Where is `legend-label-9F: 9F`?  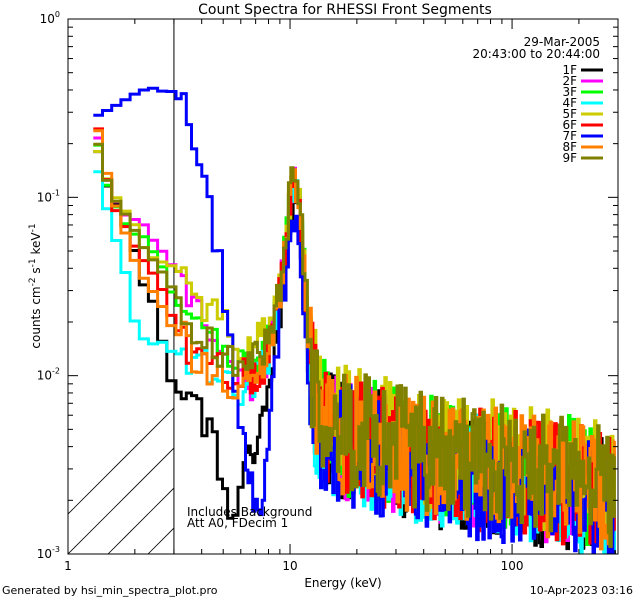
legend-label-9F: 9F is located at coordinates (569, 158).